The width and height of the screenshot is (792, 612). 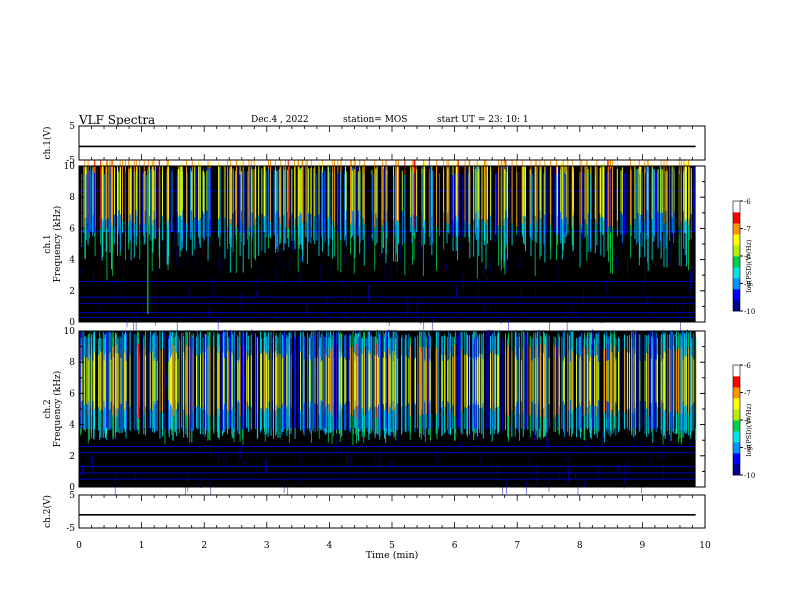 I want to click on x-tick-label: 8, so click(x=580, y=546).